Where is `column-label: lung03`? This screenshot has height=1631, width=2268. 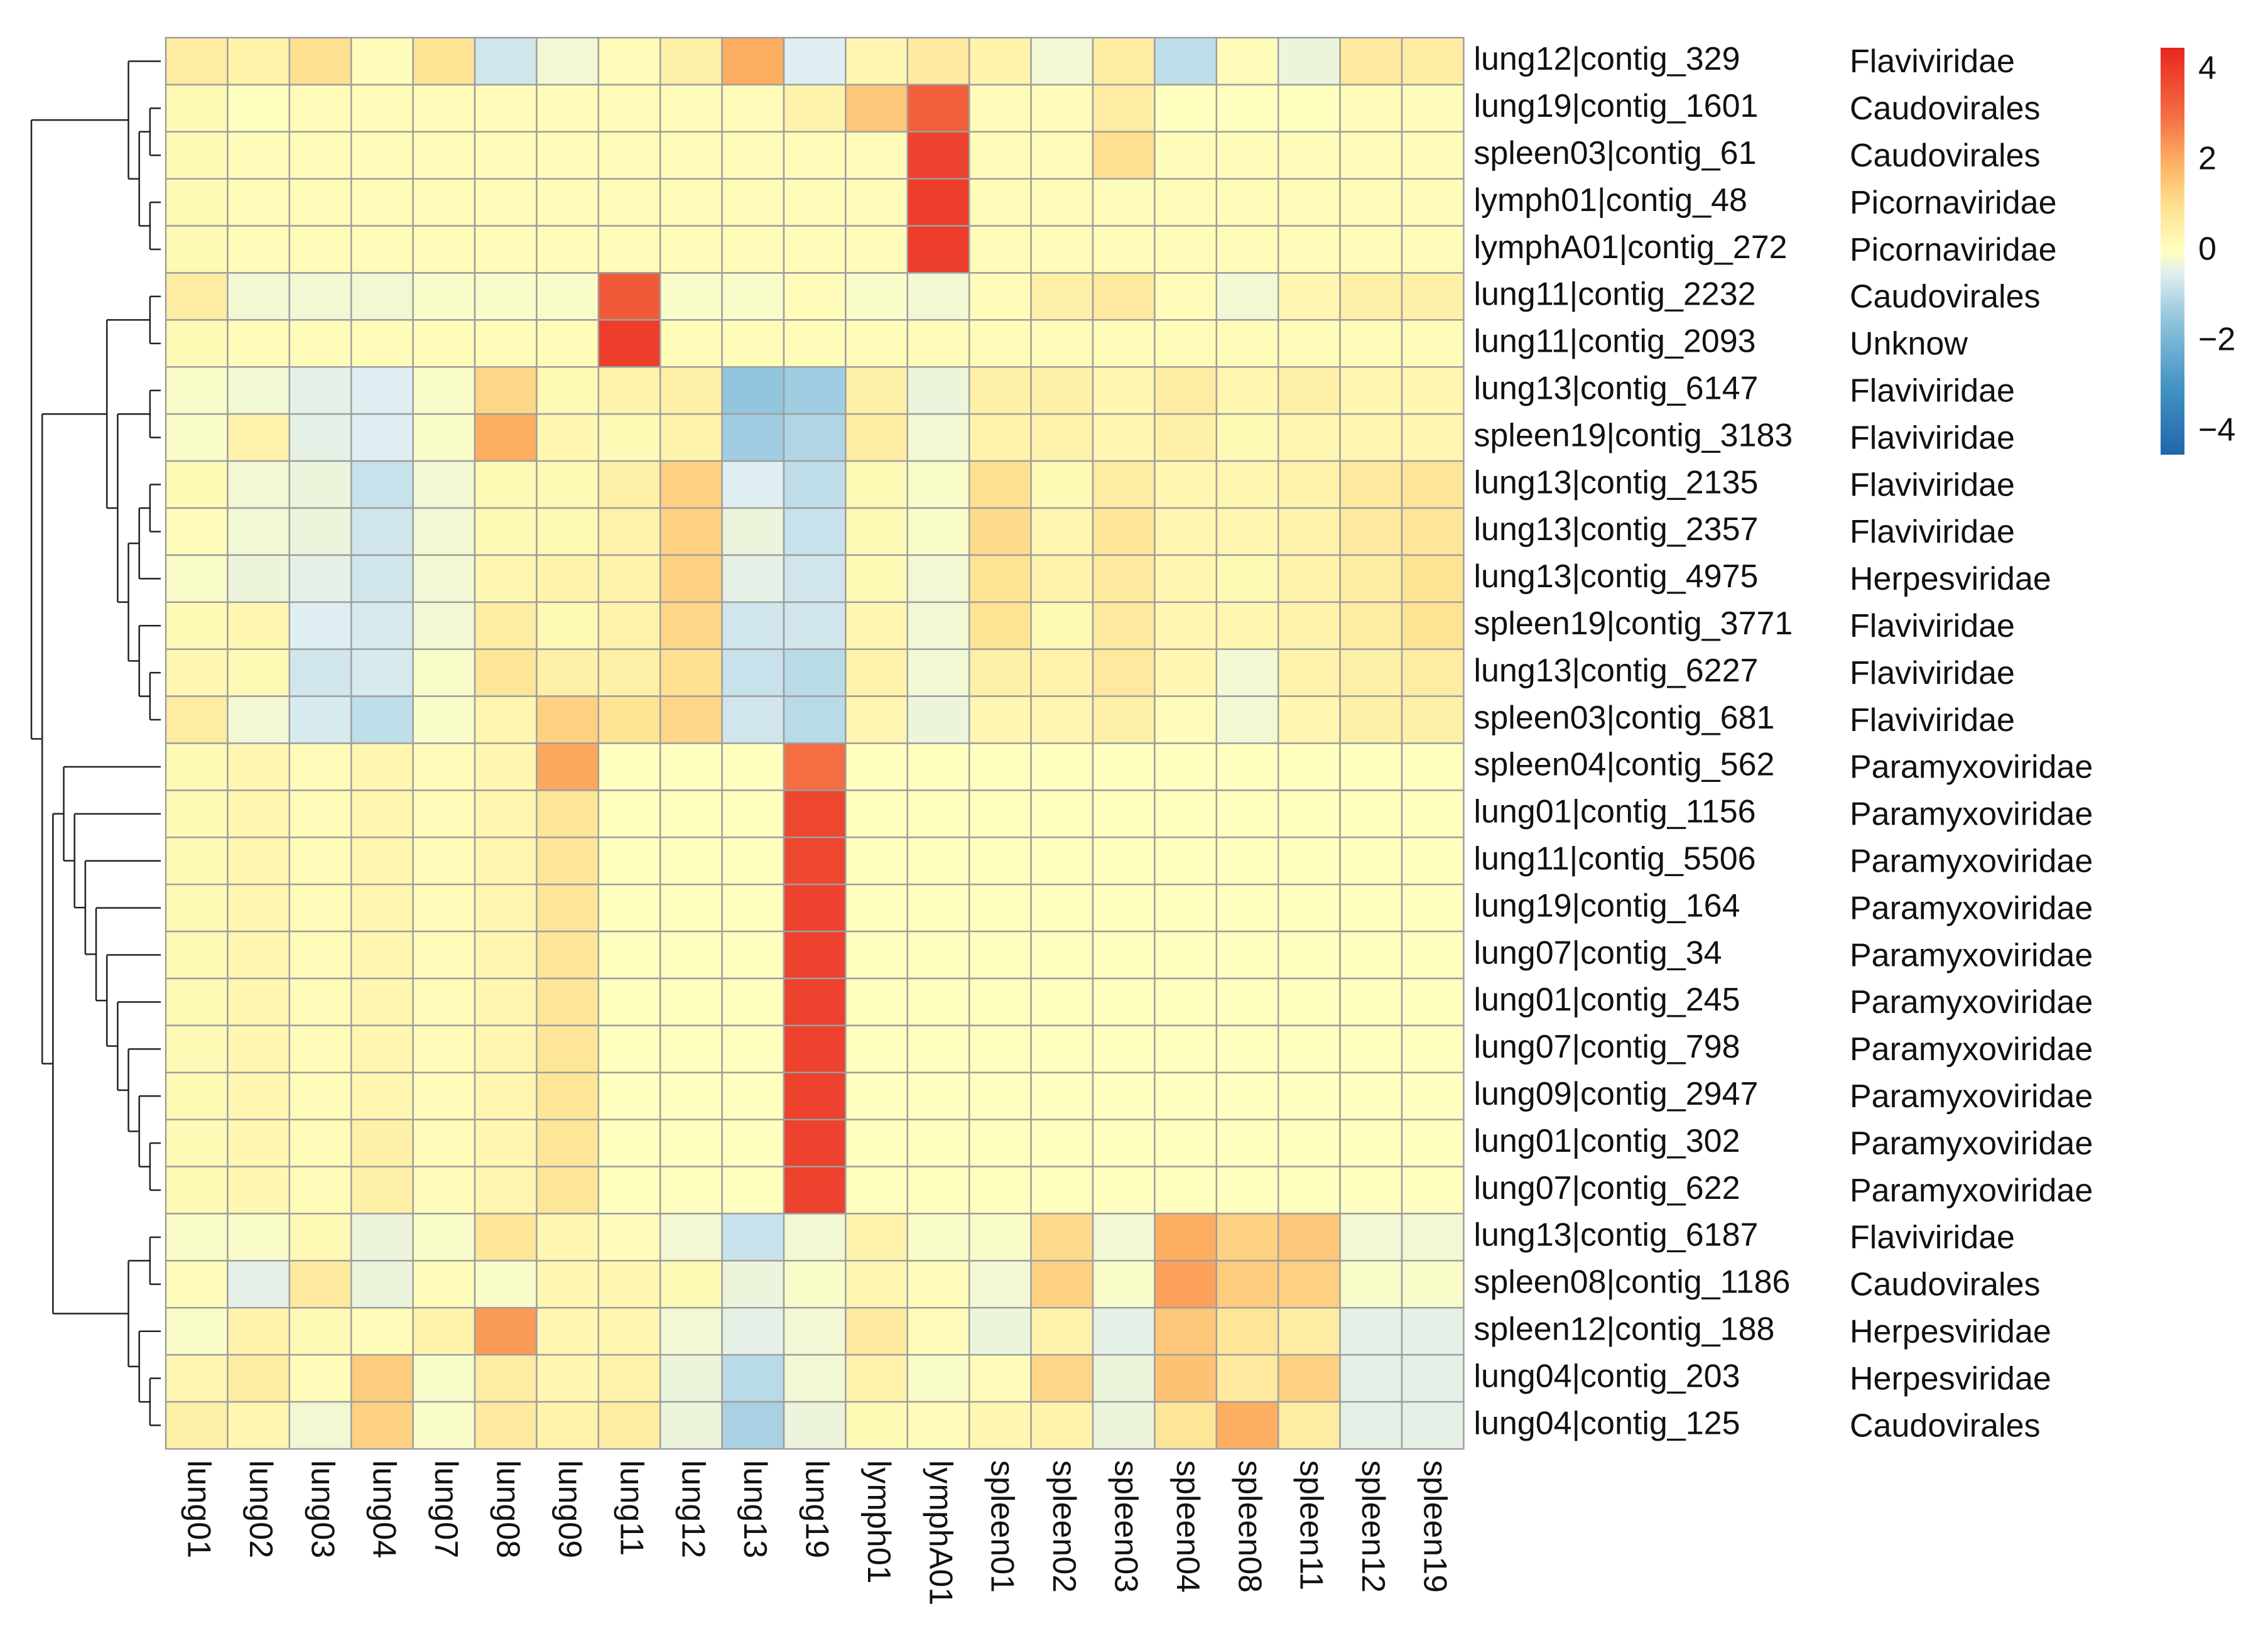
column-label: lung03 is located at coordinates (322, 1509).